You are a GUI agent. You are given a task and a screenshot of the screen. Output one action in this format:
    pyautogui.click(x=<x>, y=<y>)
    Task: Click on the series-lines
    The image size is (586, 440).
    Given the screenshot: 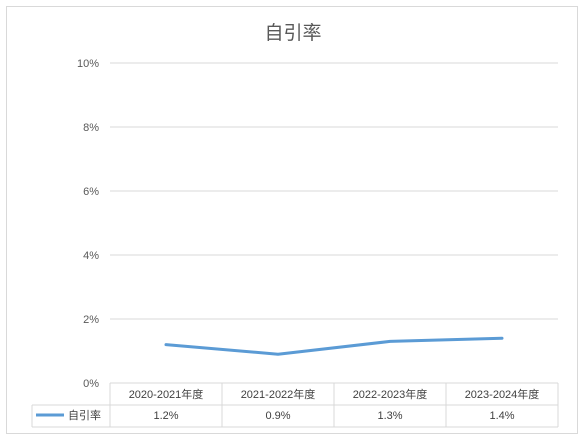 What is the action you would take?
    pyautogui.click(x=334, y=346)
    